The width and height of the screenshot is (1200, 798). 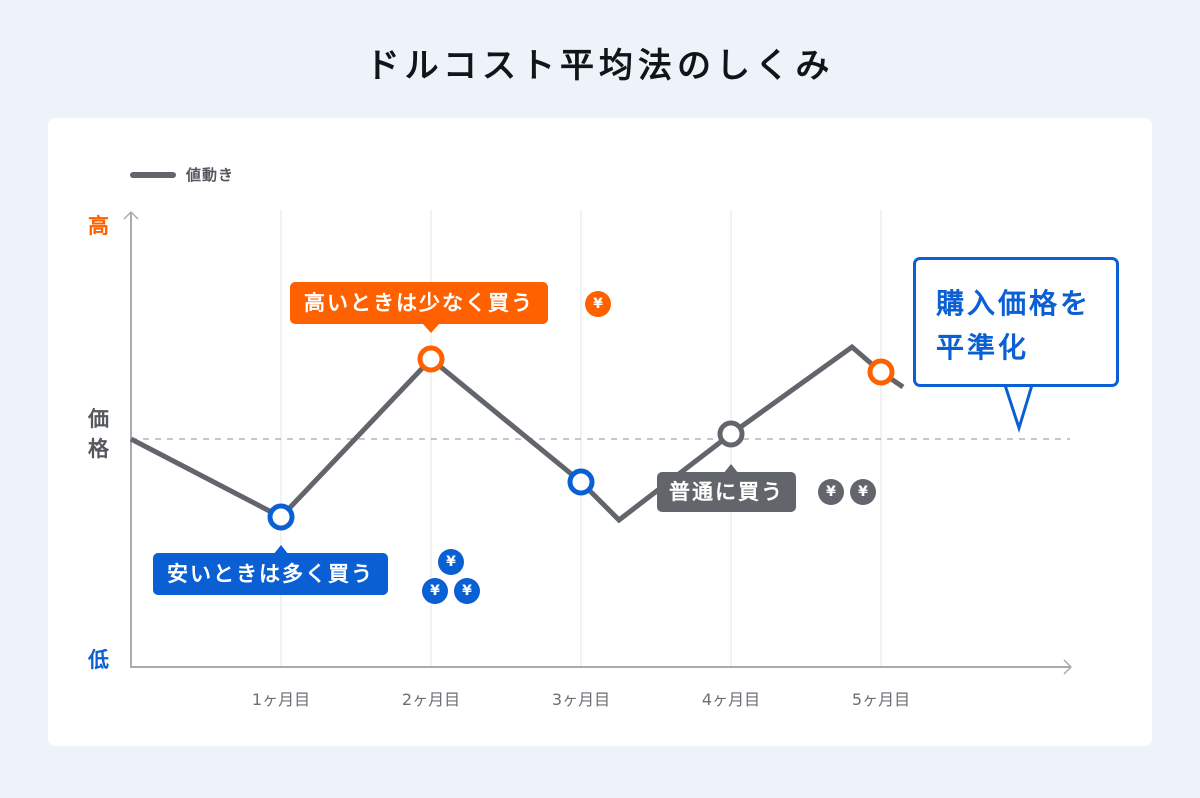 I want to click on bubble-tail, so click(x=1018, y=408).